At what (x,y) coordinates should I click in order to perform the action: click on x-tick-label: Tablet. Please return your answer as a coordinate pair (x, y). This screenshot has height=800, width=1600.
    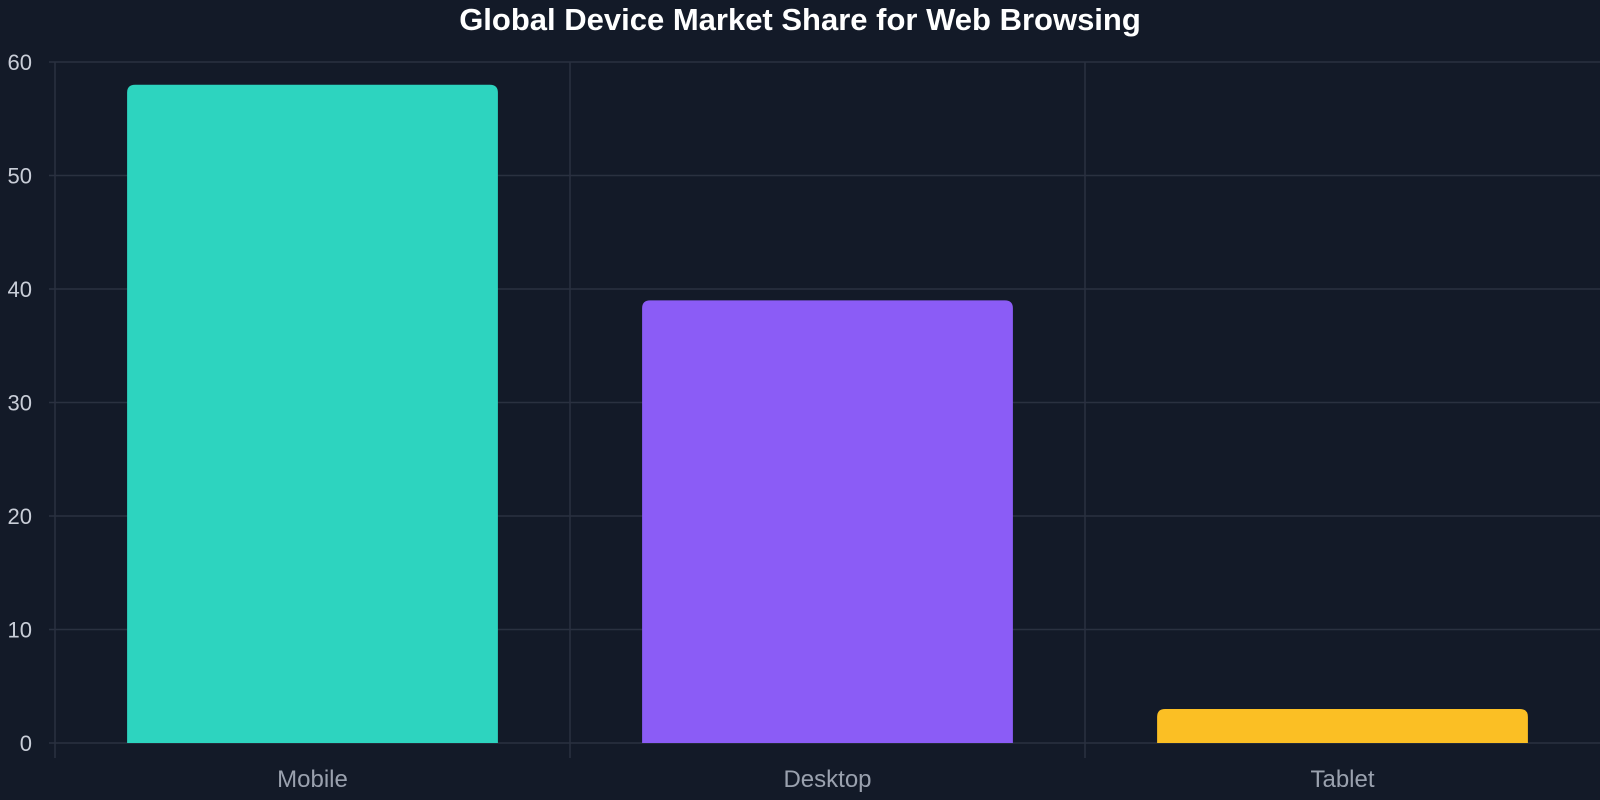
    Looking at the image, I should click on (1342, 779).